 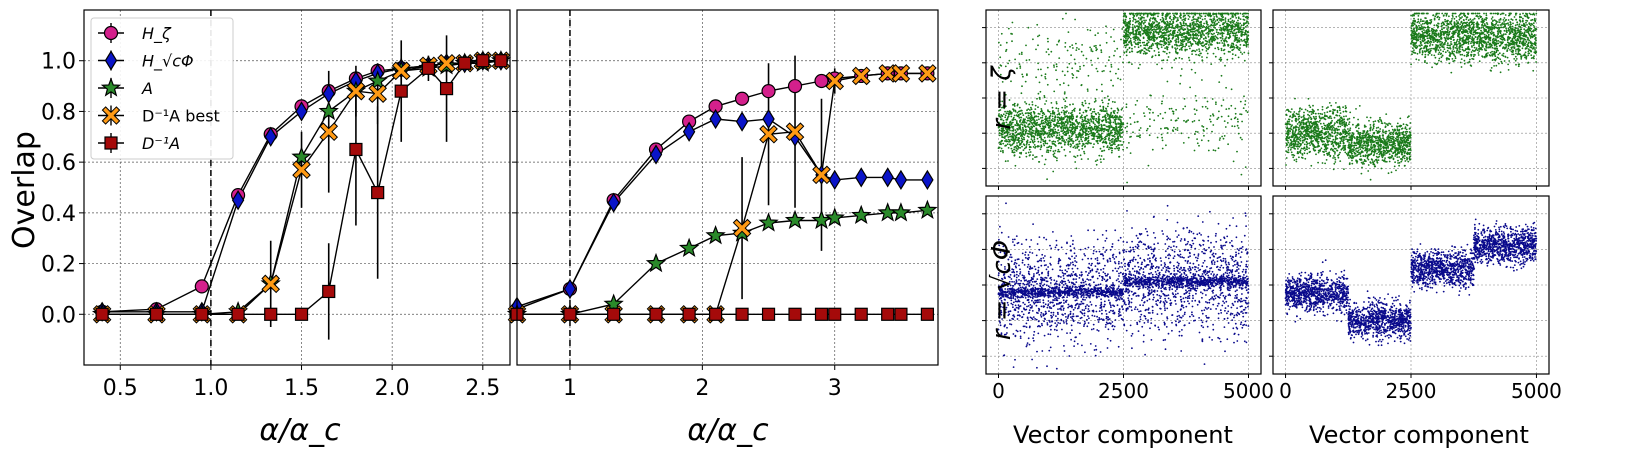 I want to click on x-tick-label: 1.0, so click(x=210, y=388).